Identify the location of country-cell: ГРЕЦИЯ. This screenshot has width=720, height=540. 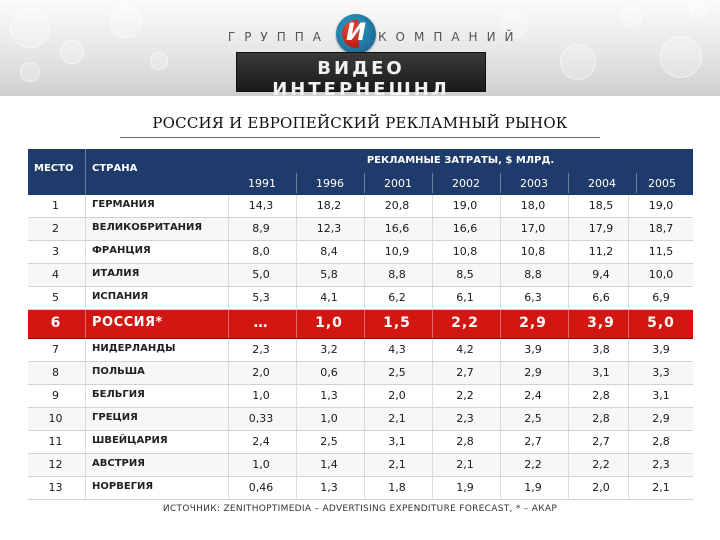
(115, 417).